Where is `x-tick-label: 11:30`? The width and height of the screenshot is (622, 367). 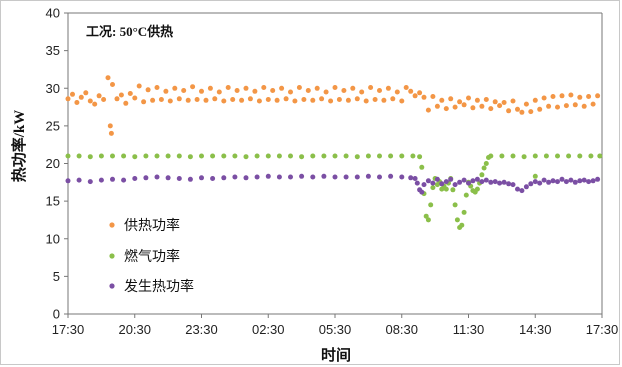
x-tick-label: 11:30 is located at coordinates (469, 329).